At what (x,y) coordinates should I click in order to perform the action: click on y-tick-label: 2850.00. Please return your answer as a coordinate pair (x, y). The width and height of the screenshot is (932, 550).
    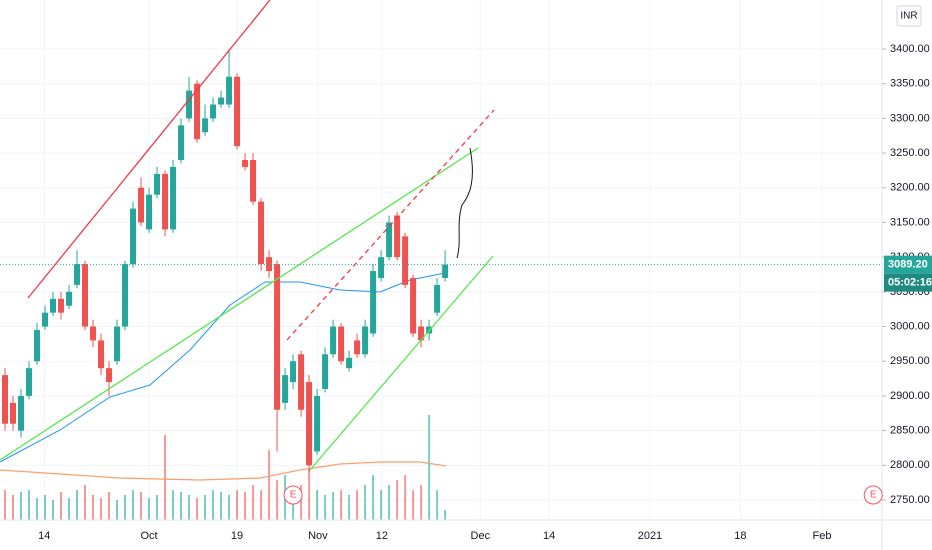
    Looking at the image, I should click on (910, 431).